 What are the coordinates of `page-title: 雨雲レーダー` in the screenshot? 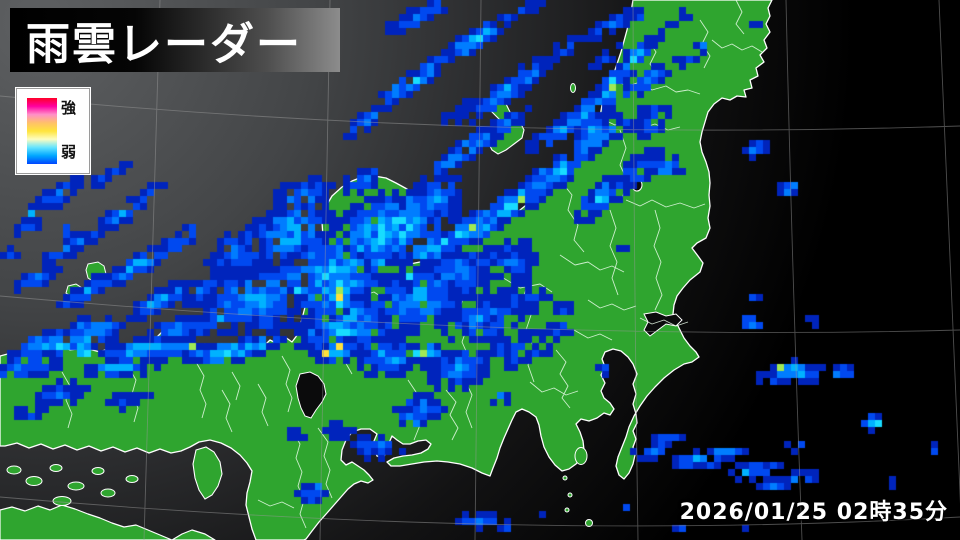 It's located at (164, 44).